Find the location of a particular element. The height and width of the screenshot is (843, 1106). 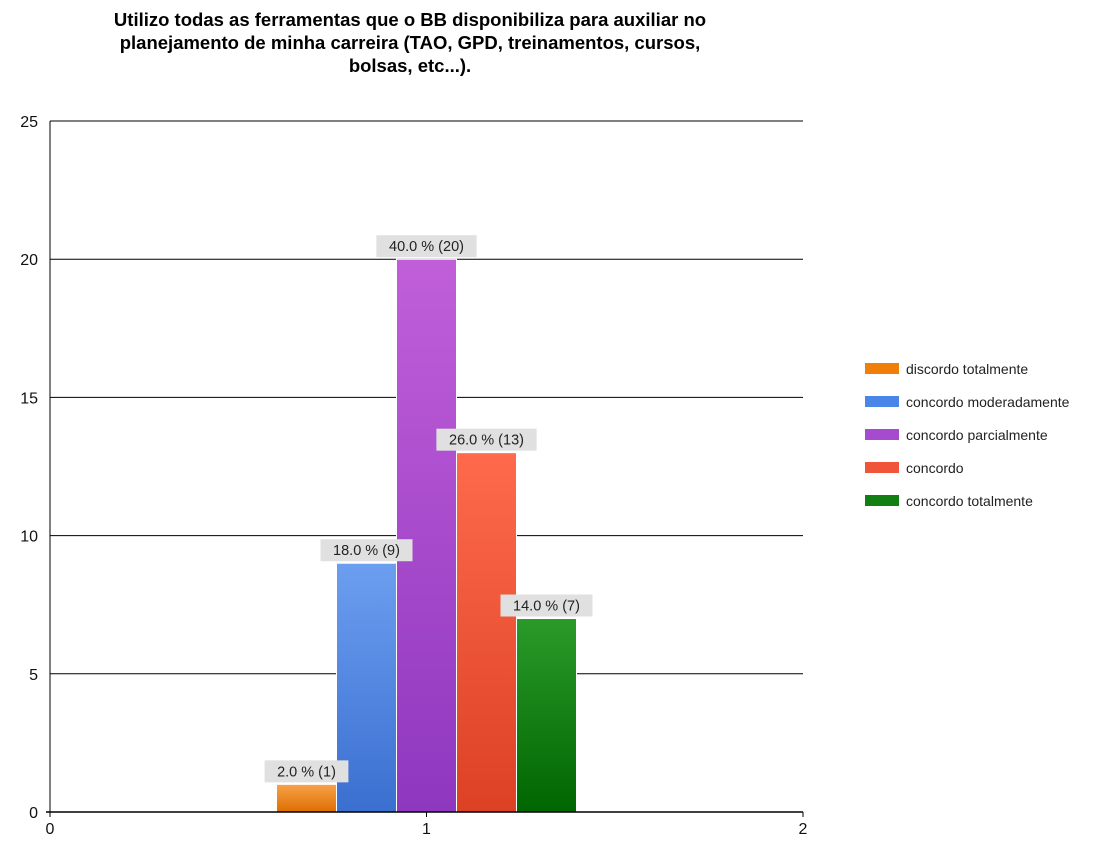

legend-item-2: concordo parcialmente is located at coordinates (967, 434).